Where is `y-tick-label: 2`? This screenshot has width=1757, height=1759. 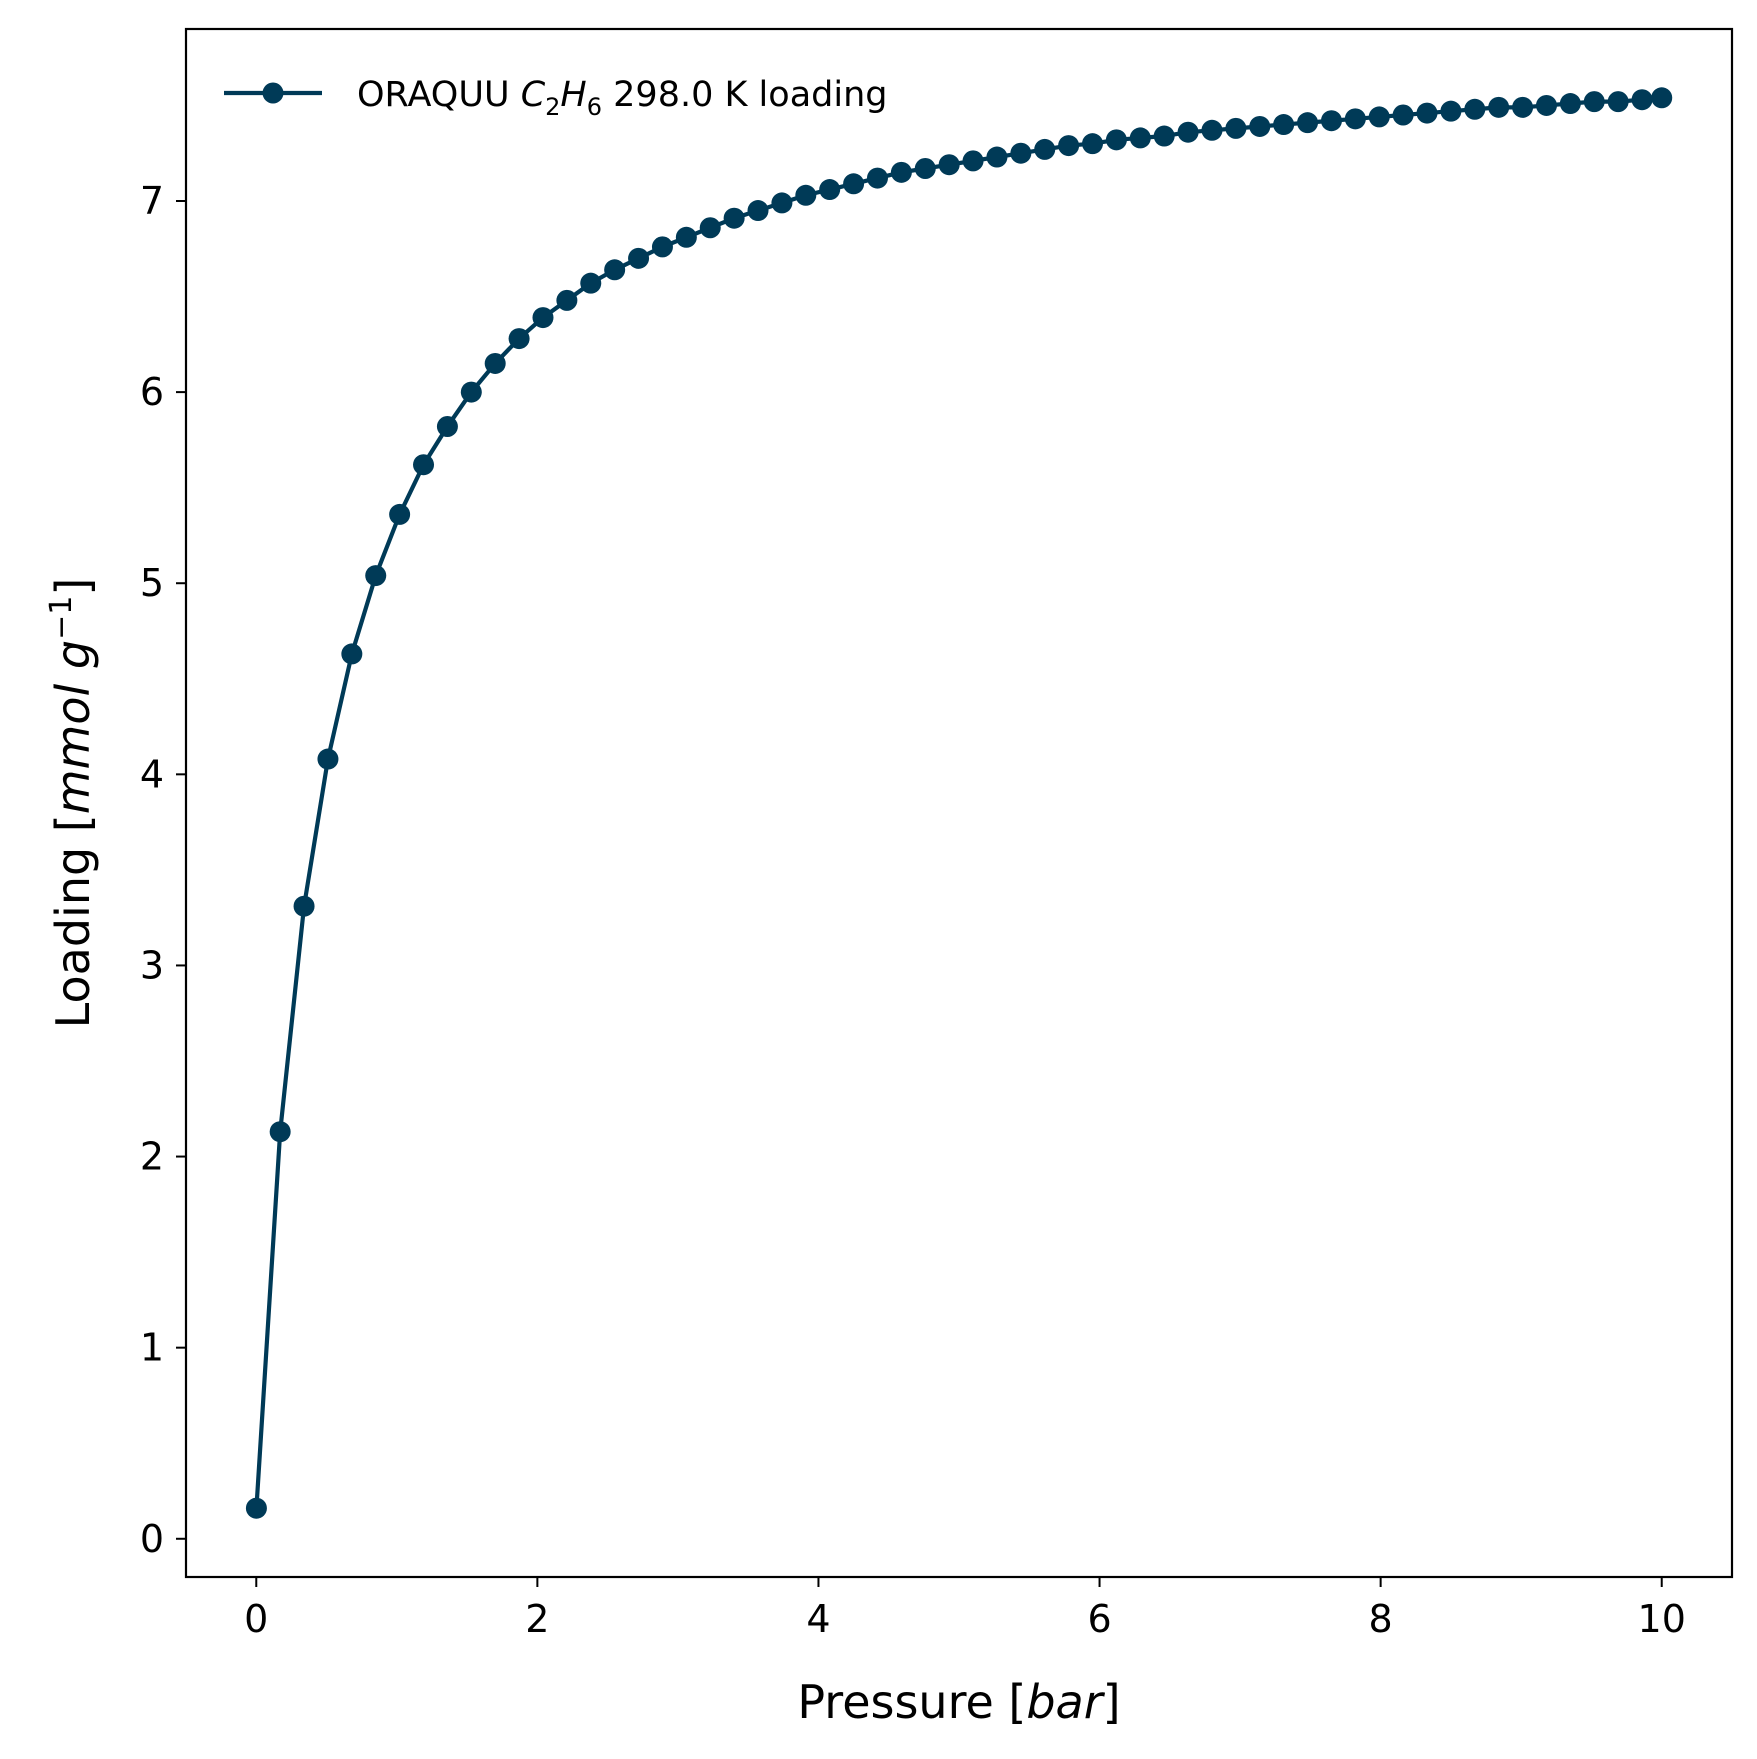
y-tick-label: 2 is located at coordinates (152, 1157).